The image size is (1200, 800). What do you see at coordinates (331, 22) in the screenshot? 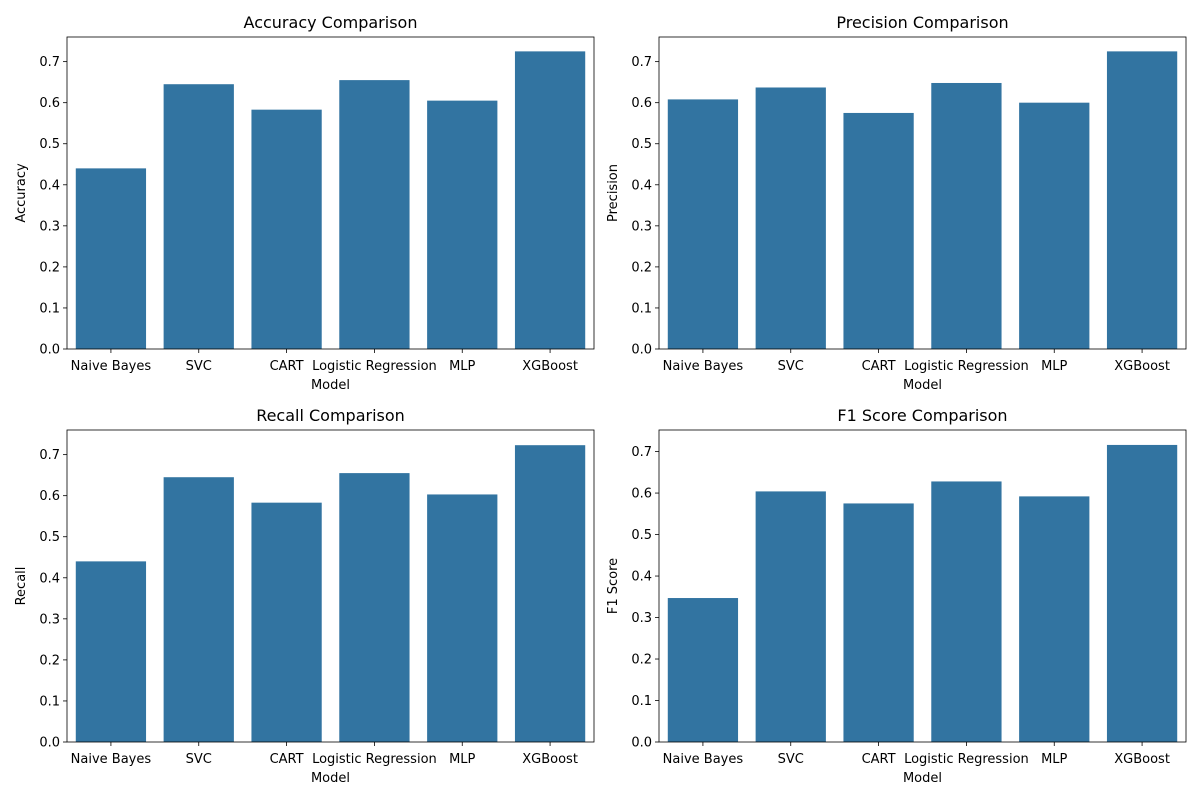
I see `chart-title: Accuracy Comparison` at bounding box center [331, 22].